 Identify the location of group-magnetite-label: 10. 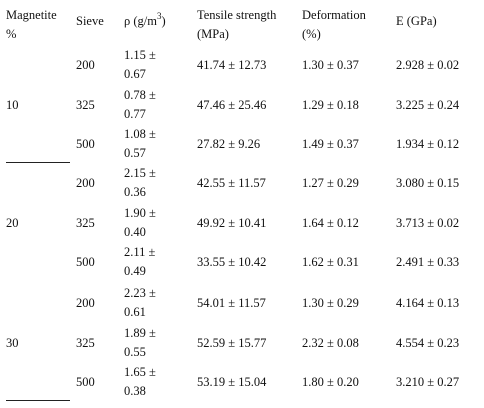
(12, 105).